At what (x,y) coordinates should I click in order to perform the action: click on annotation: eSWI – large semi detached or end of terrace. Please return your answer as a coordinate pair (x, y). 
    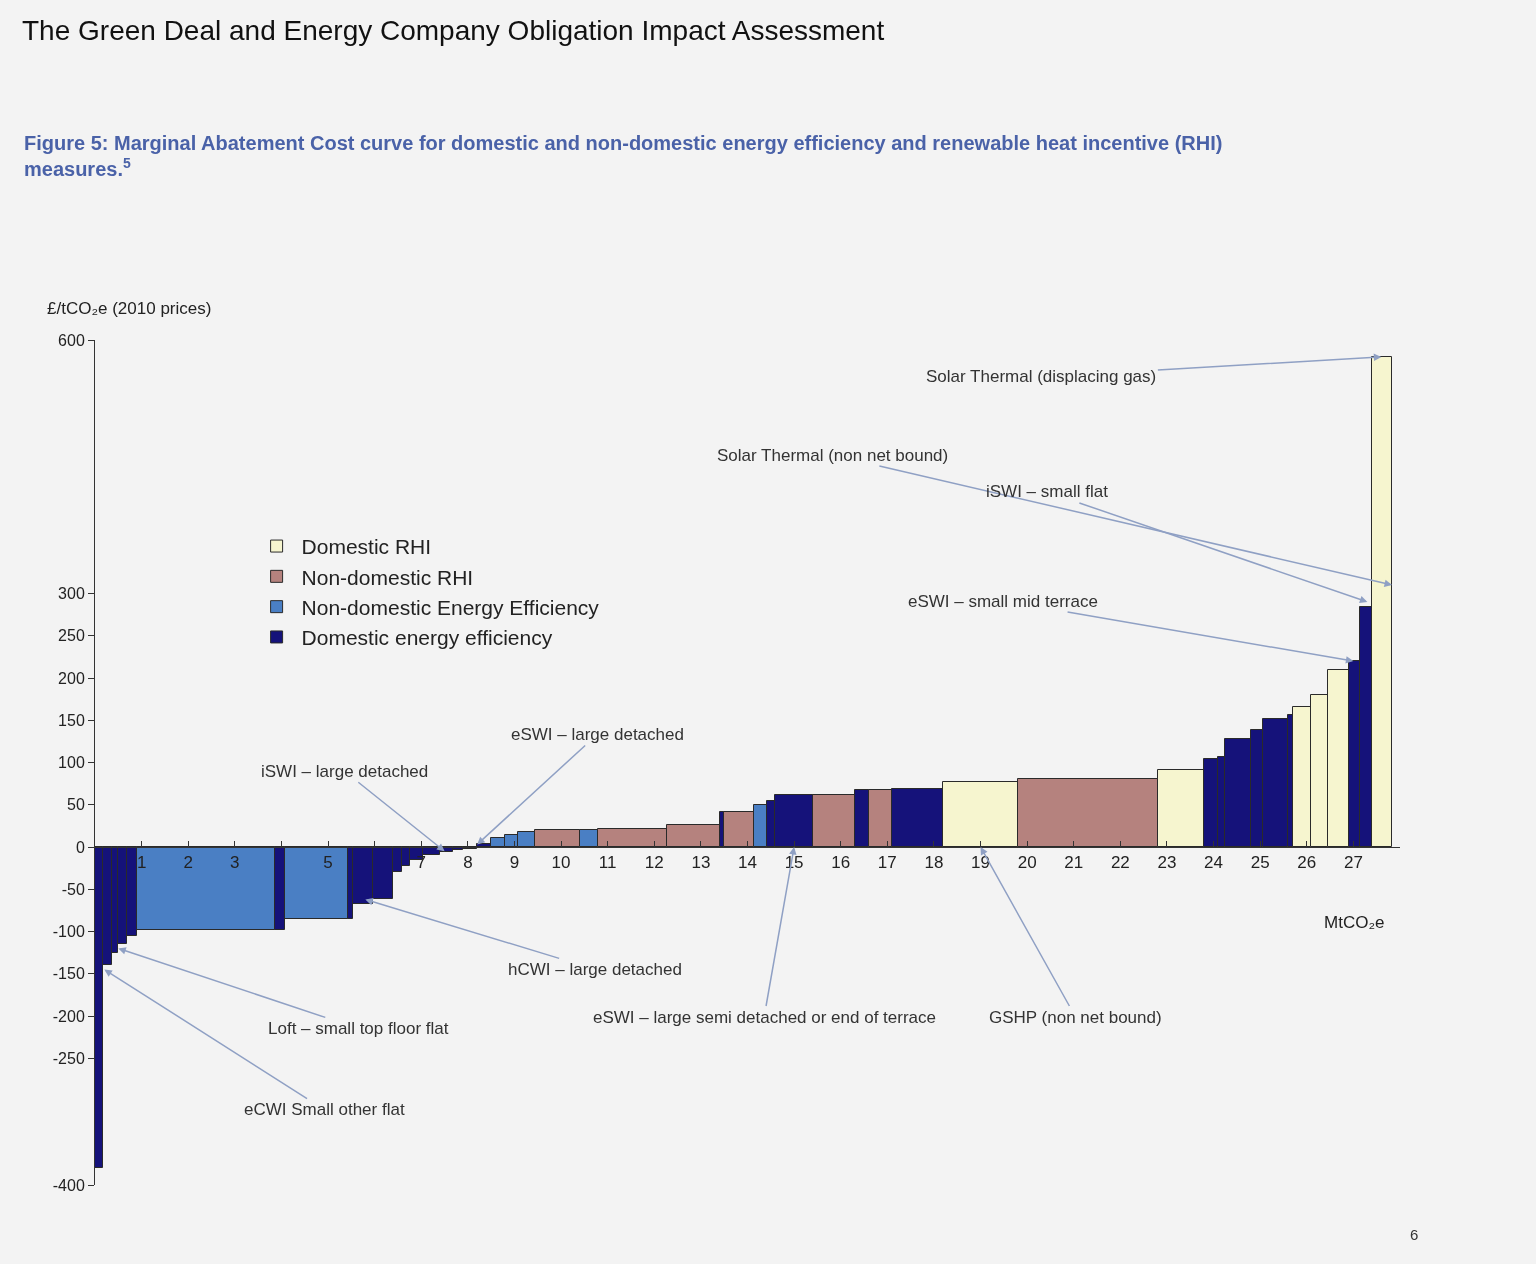
    Looking at the image, I should click on (765, 1017).